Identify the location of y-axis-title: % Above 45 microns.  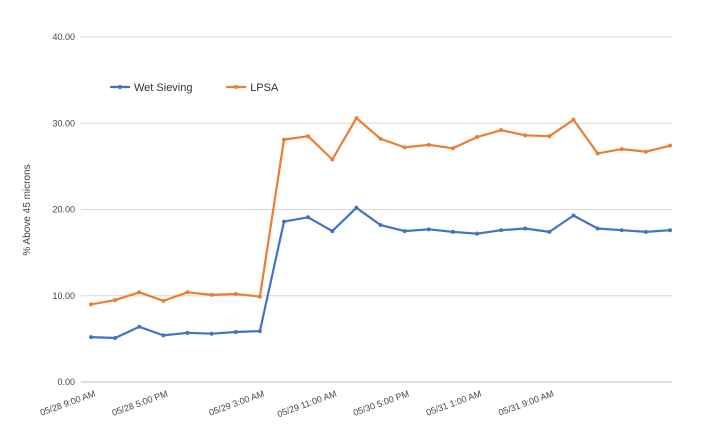
(27, 209).